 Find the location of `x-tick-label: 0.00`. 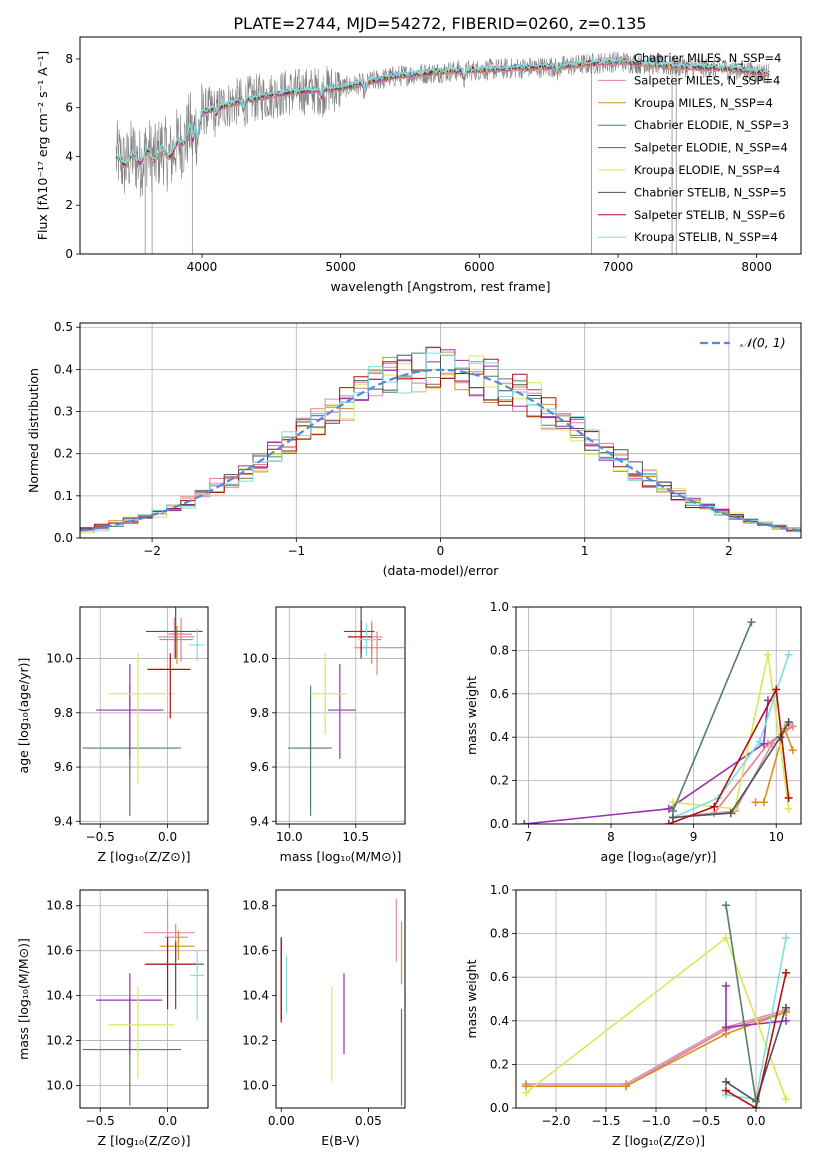

x-tick-label: 0.00 is located at coordinates (281, 1121).